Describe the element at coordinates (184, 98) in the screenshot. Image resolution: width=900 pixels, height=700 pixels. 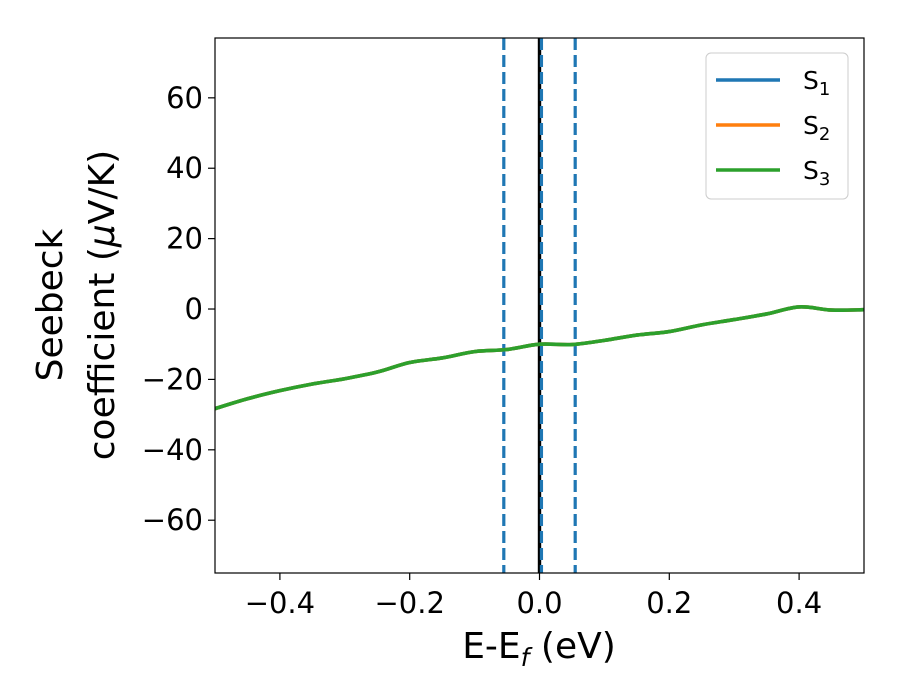
I see `y-tick-label: 60` at that location.